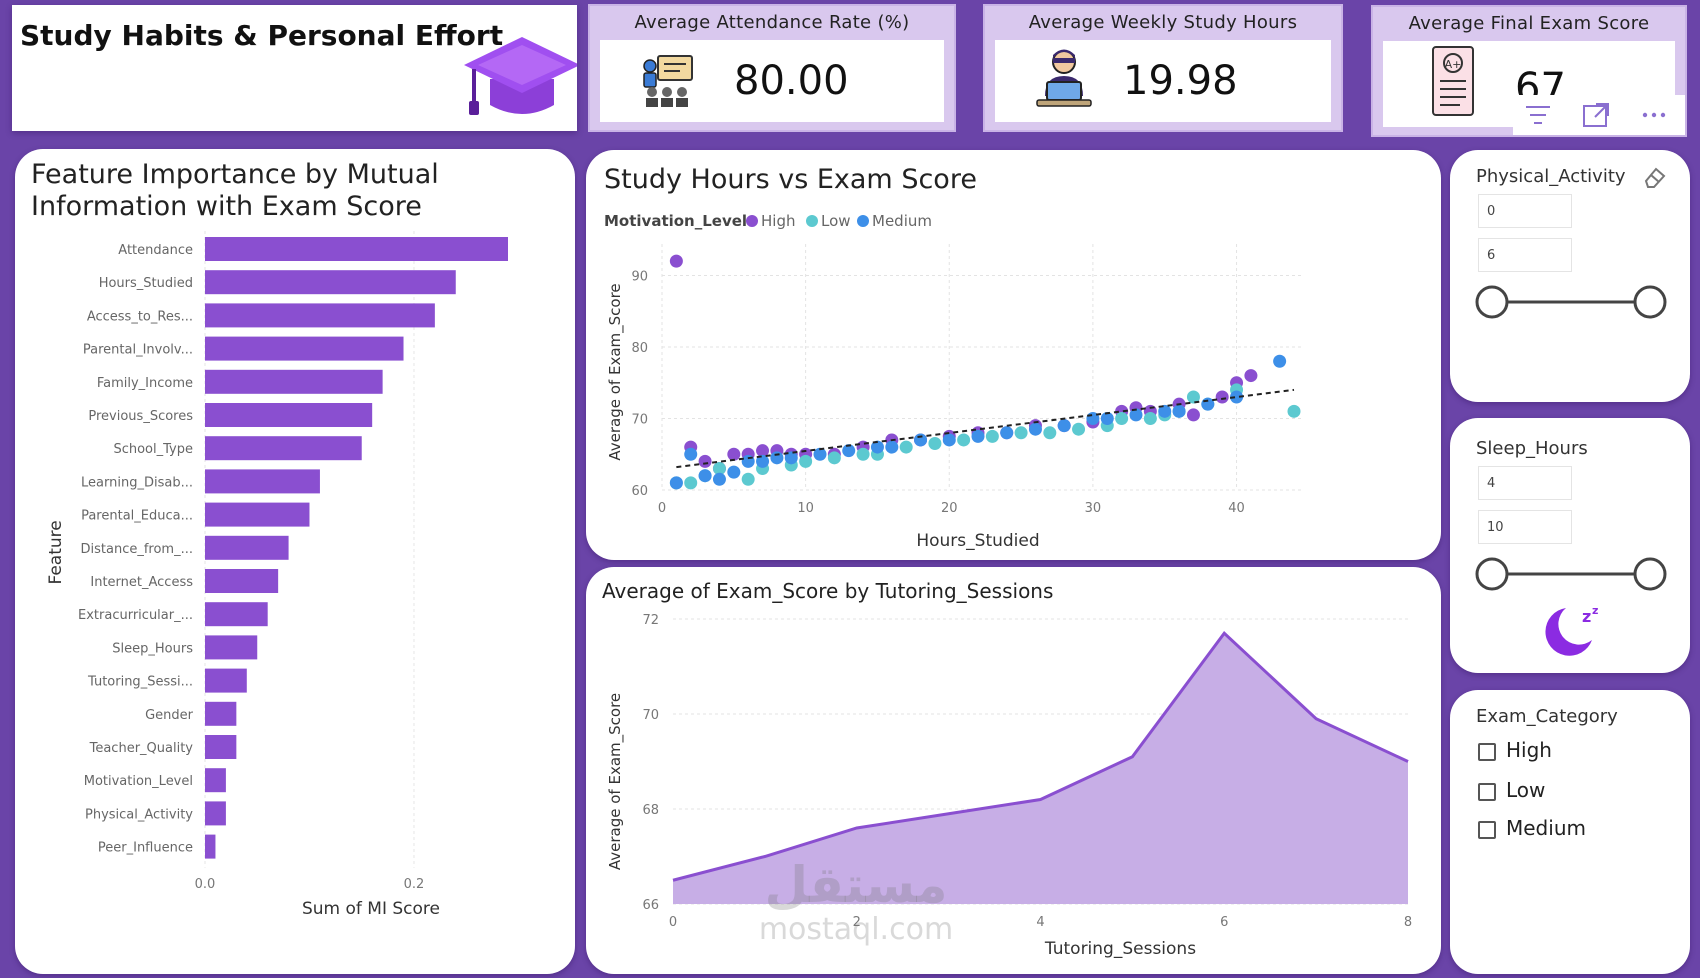  Describe the element at coordinates (790, 179) in the screenshot. I see `scatter-title: Study Hours vs Exam Score` at that location.